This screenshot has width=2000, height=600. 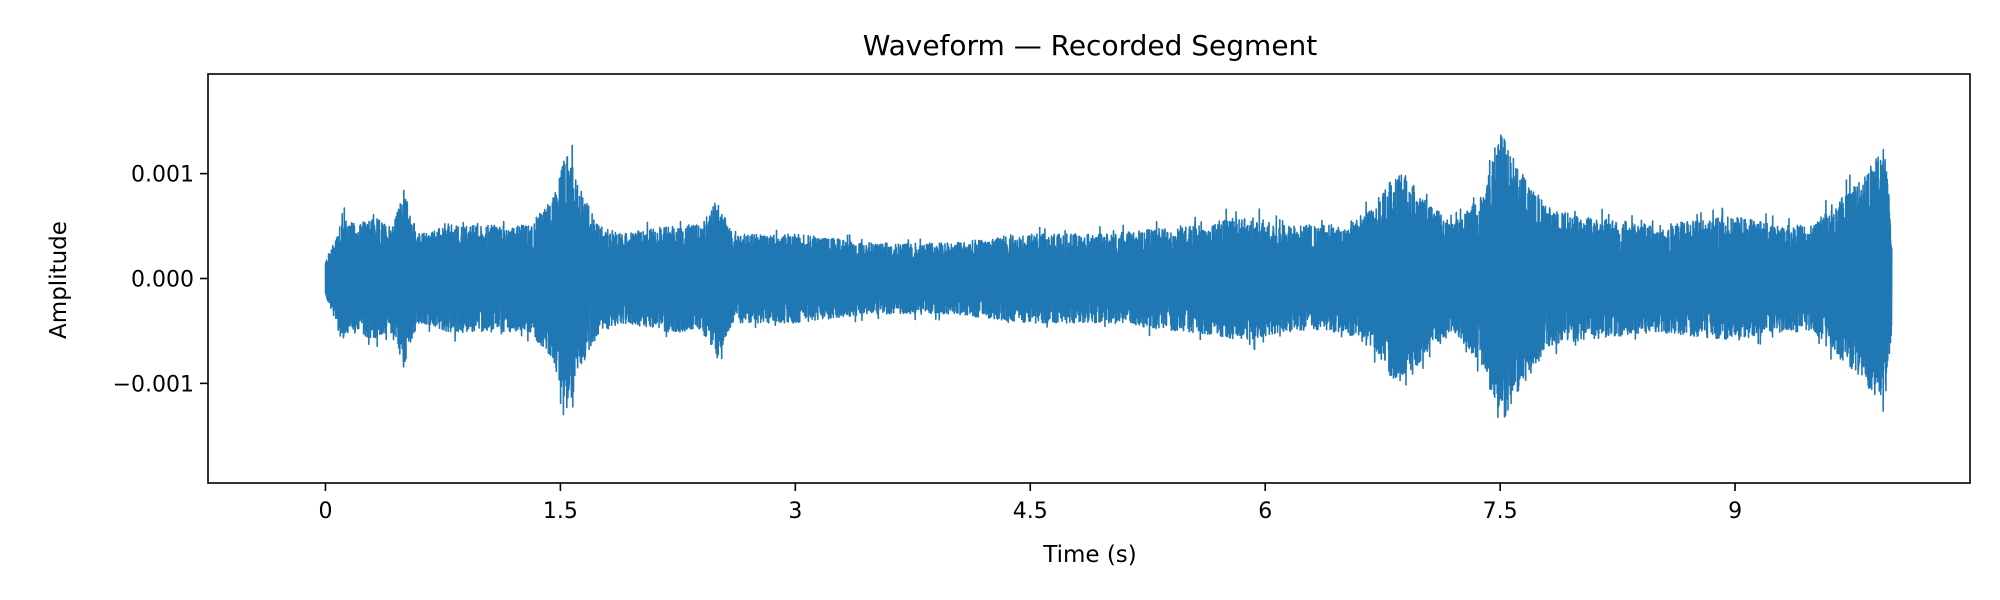 I want to click on y-tick-label: −0.001, so click(x=153, y=384).